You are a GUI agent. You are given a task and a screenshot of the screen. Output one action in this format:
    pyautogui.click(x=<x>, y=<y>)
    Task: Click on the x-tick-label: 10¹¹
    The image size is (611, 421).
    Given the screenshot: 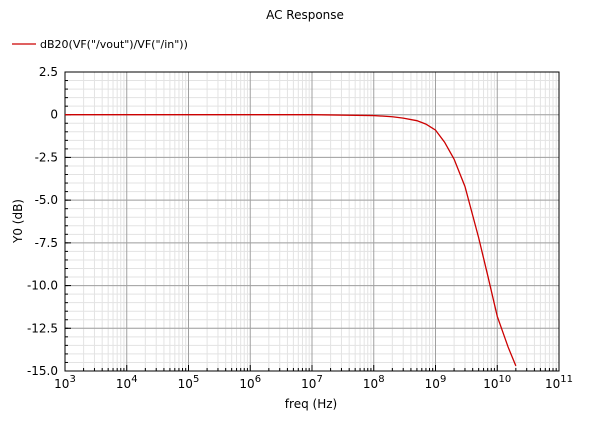 What is the action you would take?
    pyautogui.click(x=559, y=382)
    